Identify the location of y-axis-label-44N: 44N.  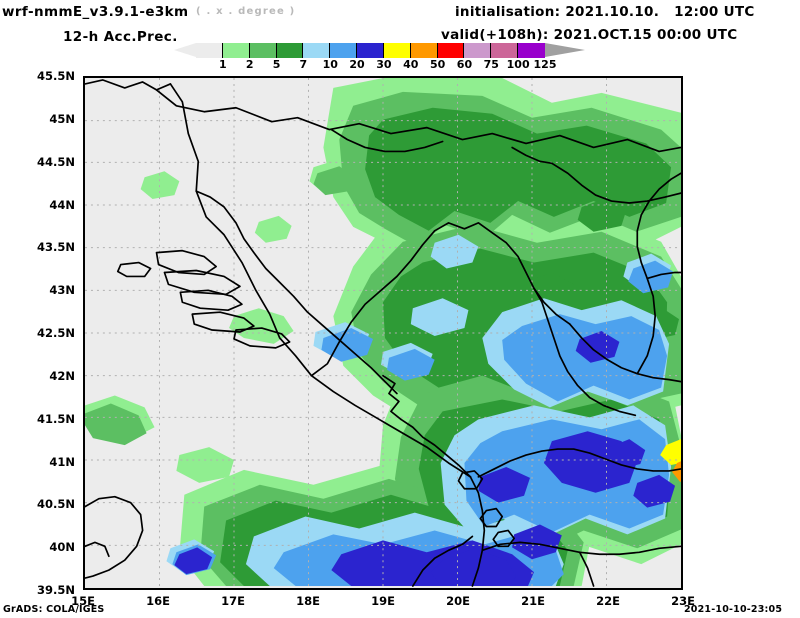
(62, 204).